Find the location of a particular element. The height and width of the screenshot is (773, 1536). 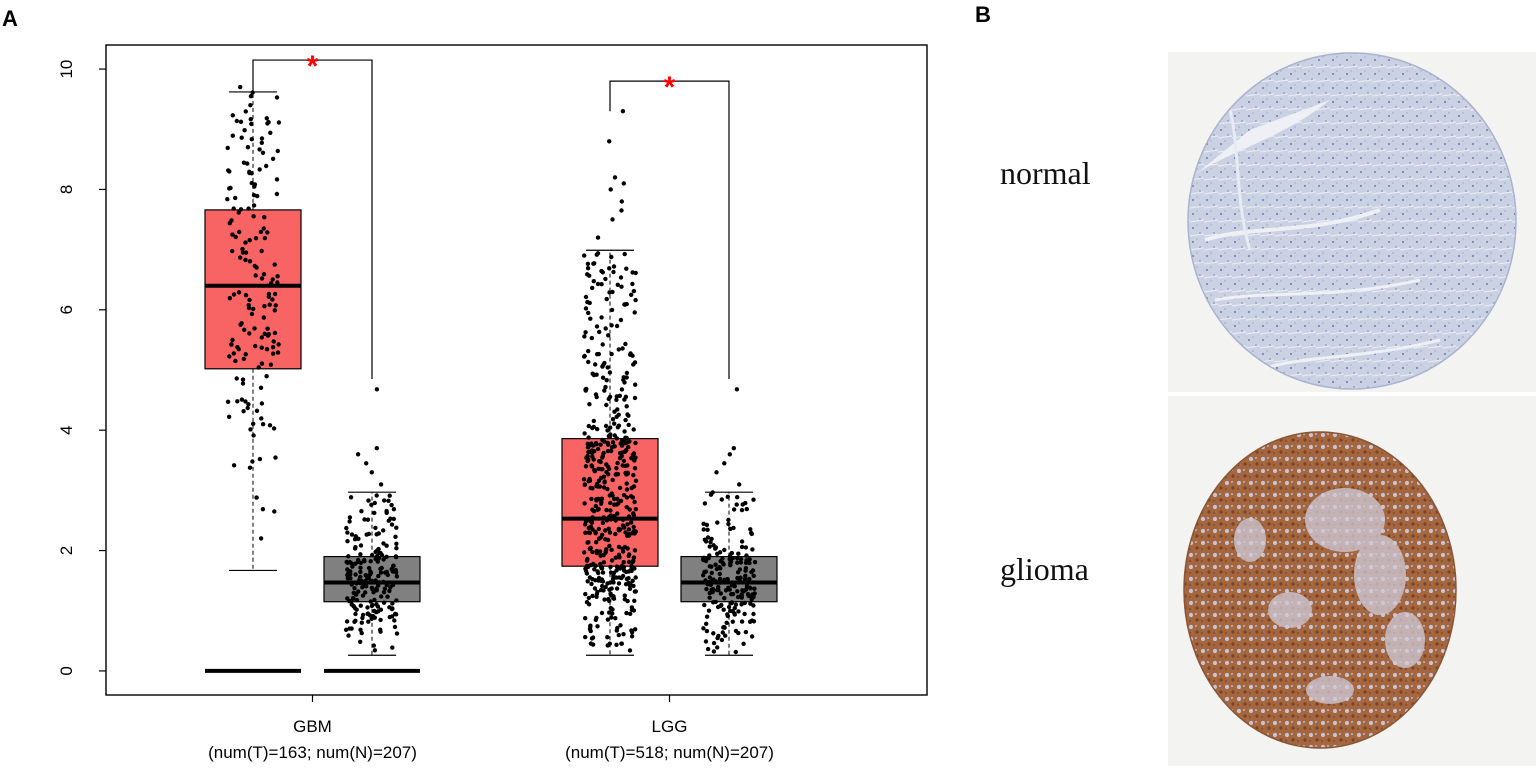

ihc-normal-image is located at coordinates (1352, 222).